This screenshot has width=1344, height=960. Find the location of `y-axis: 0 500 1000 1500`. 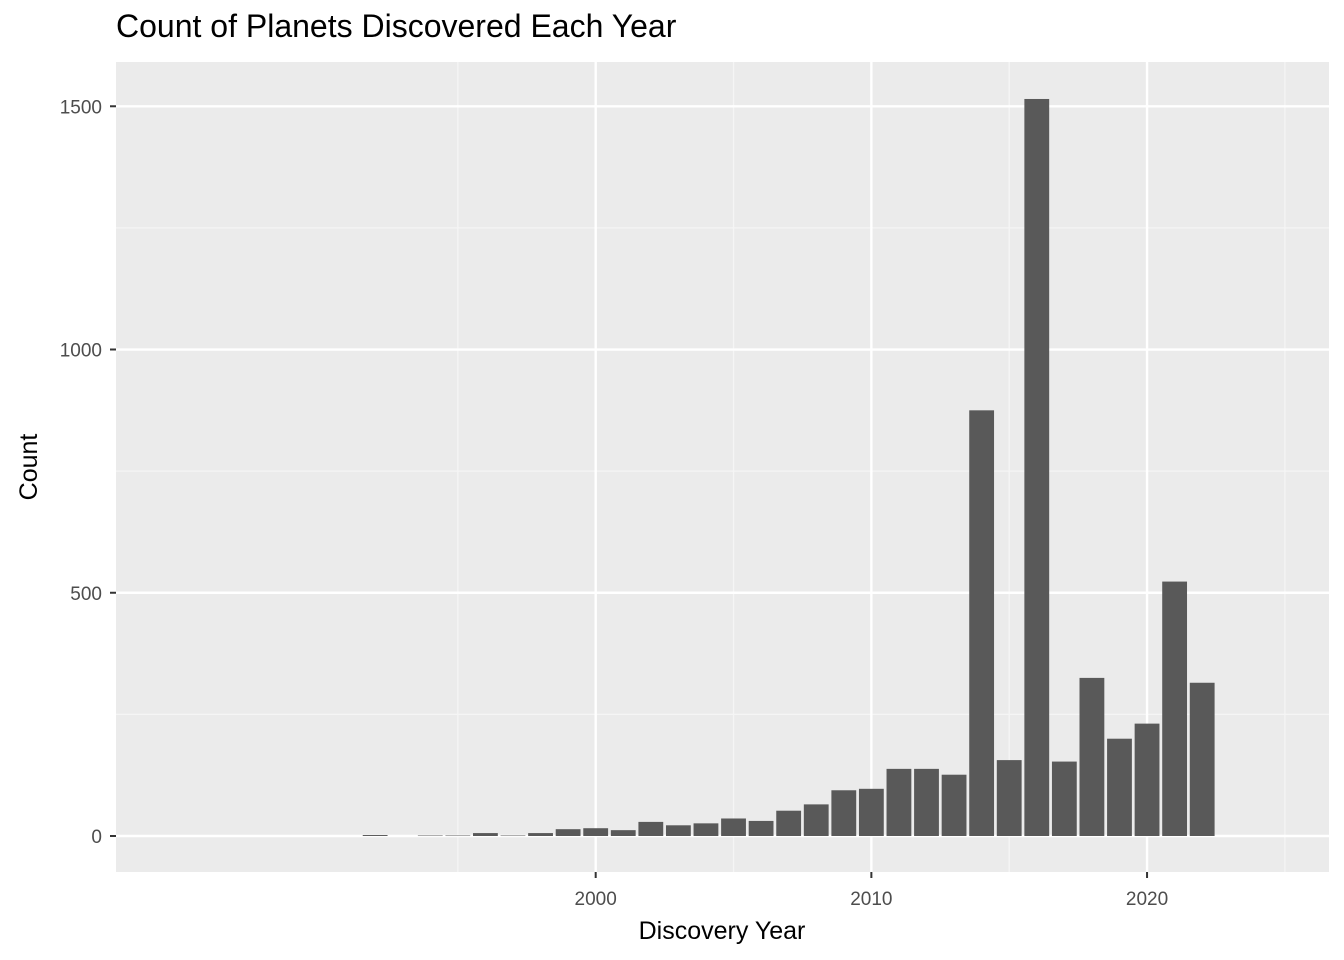

y-axis: 0 500 1000 1500 is located at coordinates (88, 472).